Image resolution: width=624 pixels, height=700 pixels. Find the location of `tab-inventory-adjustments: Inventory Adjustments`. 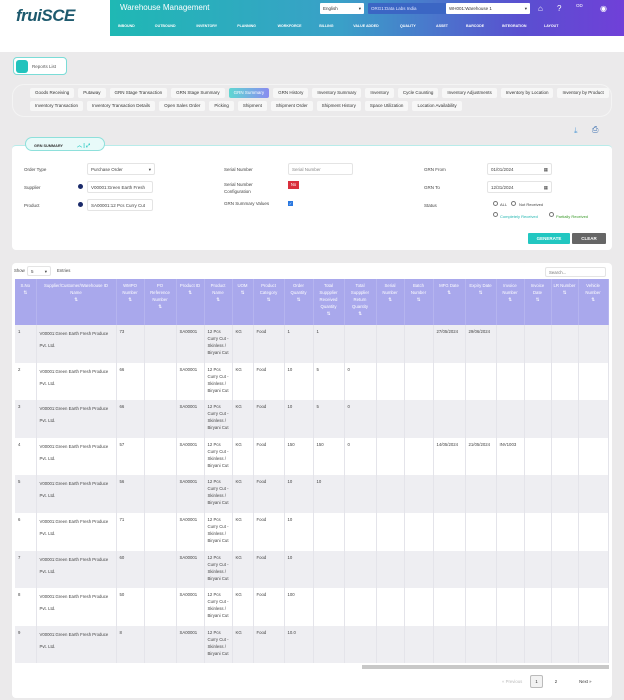

tab-inventory-adjustments: Inventory Adjustments is located at coordinates (469, 93).